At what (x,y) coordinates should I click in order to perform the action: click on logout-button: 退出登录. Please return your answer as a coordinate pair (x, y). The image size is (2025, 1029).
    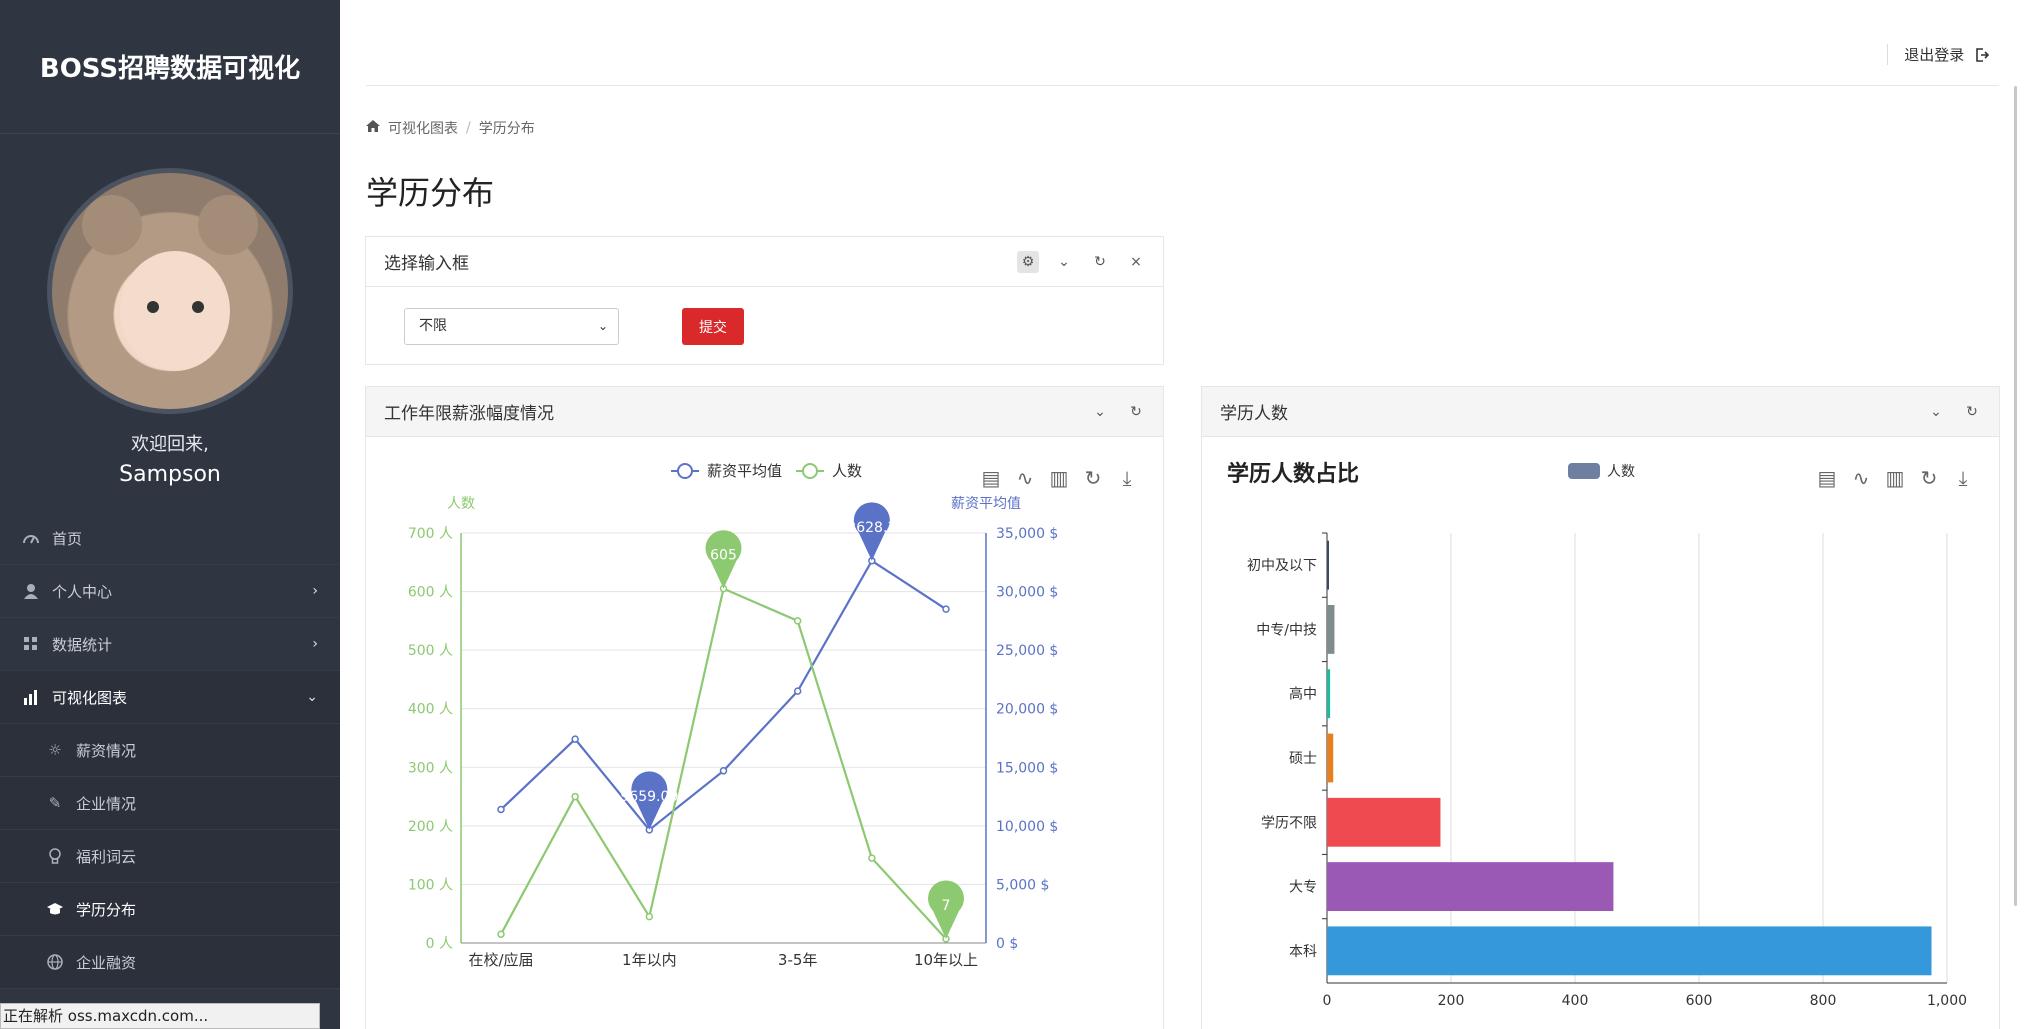
    Looking at the image, I should click on (1938, 54).